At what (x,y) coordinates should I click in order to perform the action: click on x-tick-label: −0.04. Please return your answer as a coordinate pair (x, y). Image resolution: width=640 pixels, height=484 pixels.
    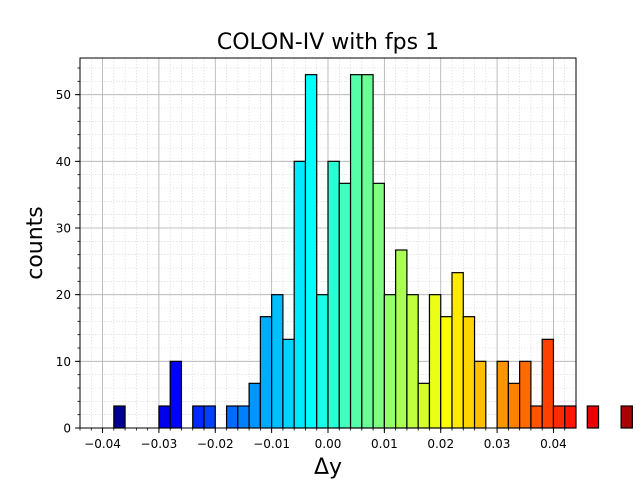
    Looking at the image, I should click on (102, 444).